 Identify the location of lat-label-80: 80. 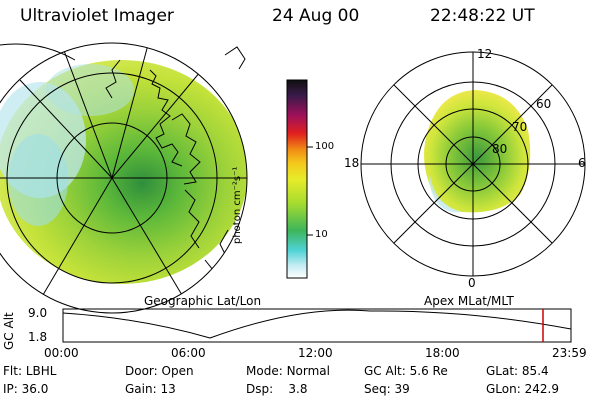
(500, 149).